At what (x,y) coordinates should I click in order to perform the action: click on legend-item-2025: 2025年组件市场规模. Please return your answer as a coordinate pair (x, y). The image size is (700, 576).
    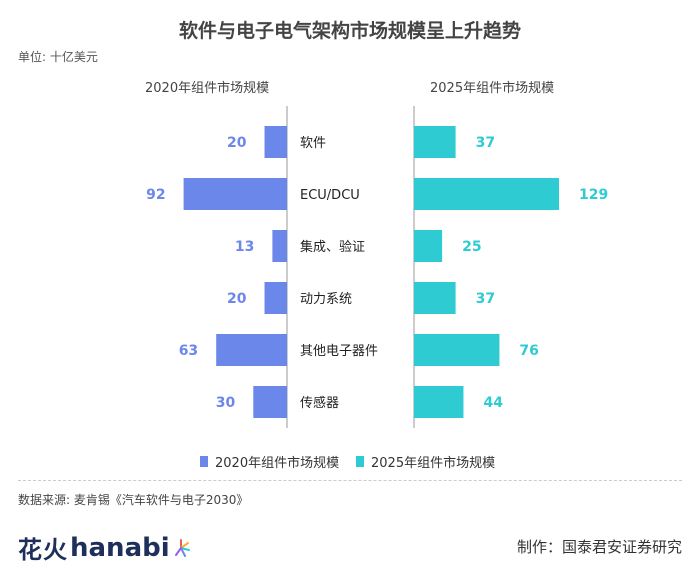
    Looking at the image, I should click on (425, 461).